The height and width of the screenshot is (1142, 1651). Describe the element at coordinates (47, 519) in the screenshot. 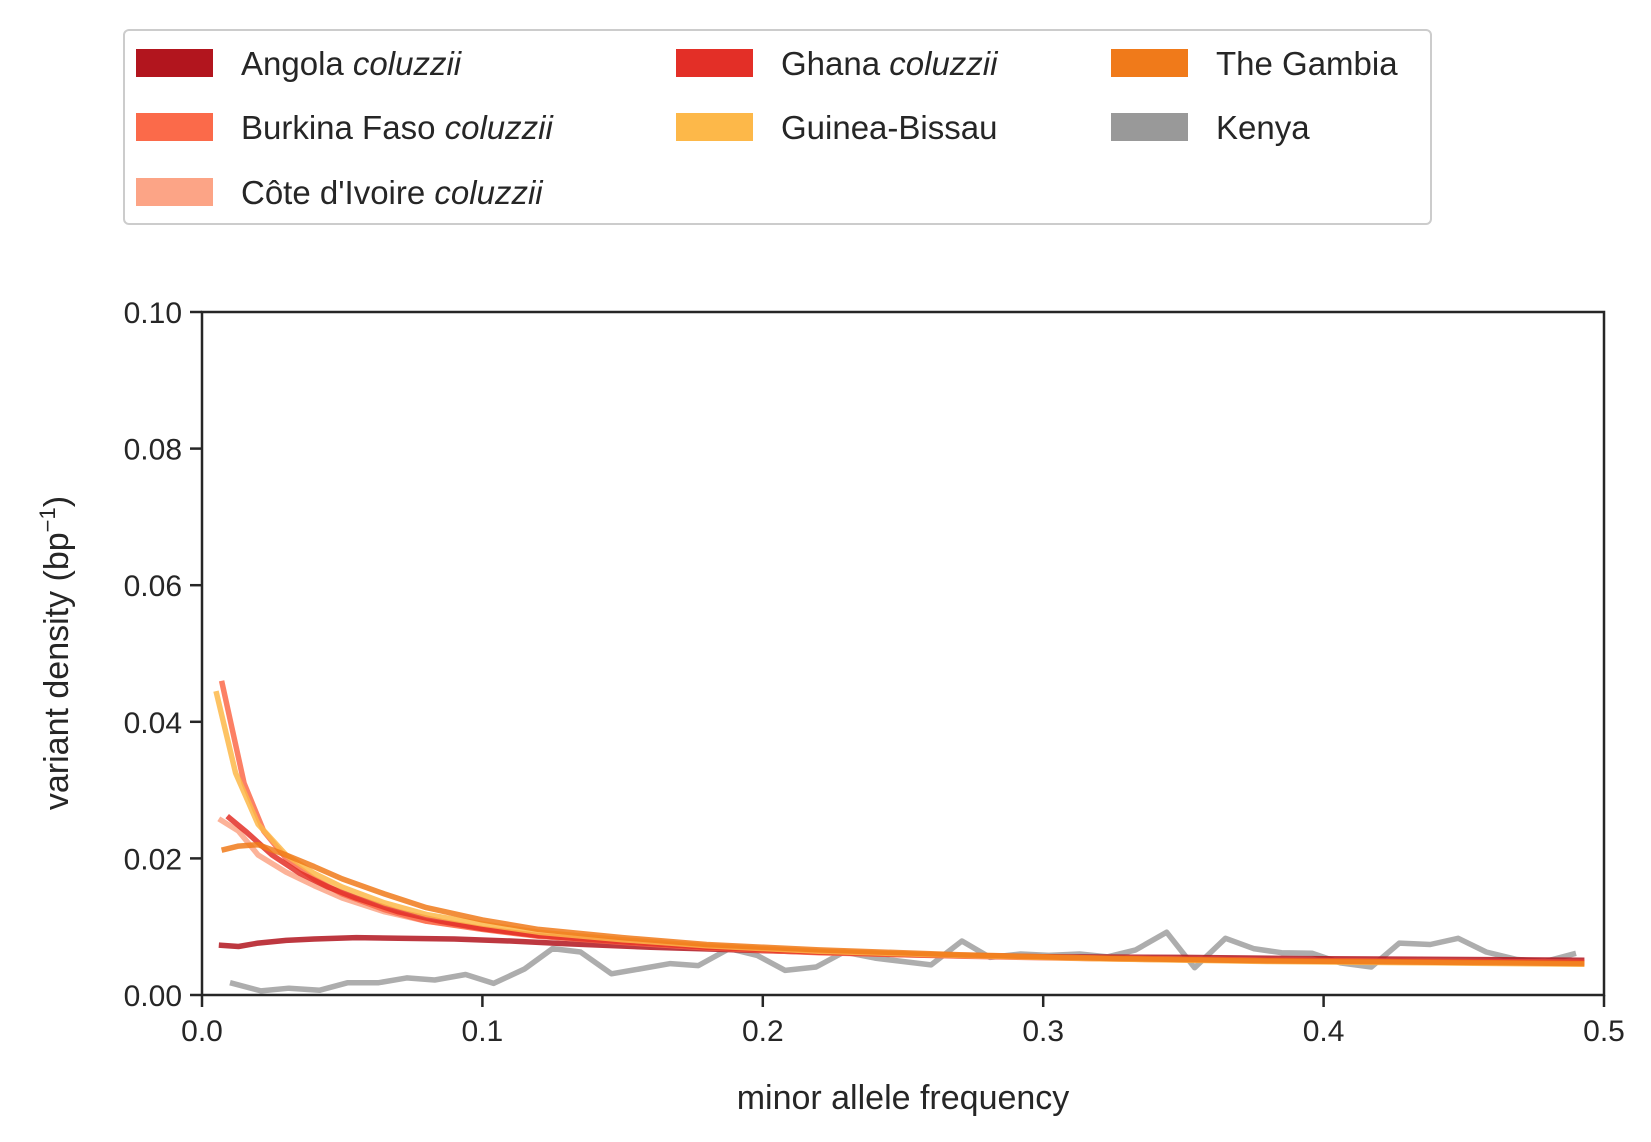

I see `y-axis-title-superscript: −1` at that location.